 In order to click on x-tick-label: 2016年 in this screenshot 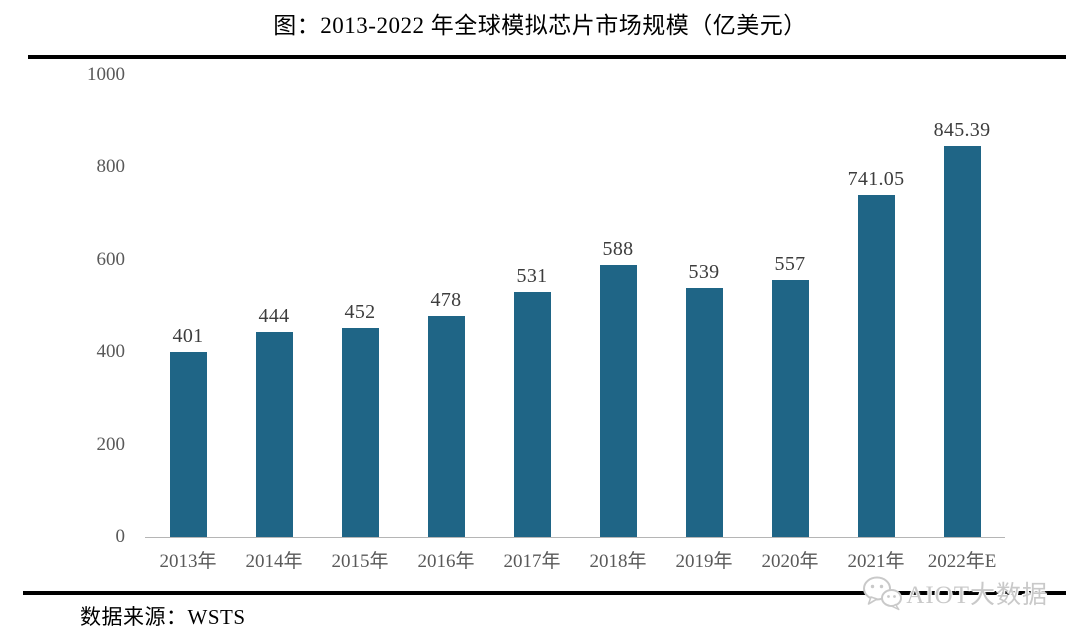, I will do `click(446, 561)`.